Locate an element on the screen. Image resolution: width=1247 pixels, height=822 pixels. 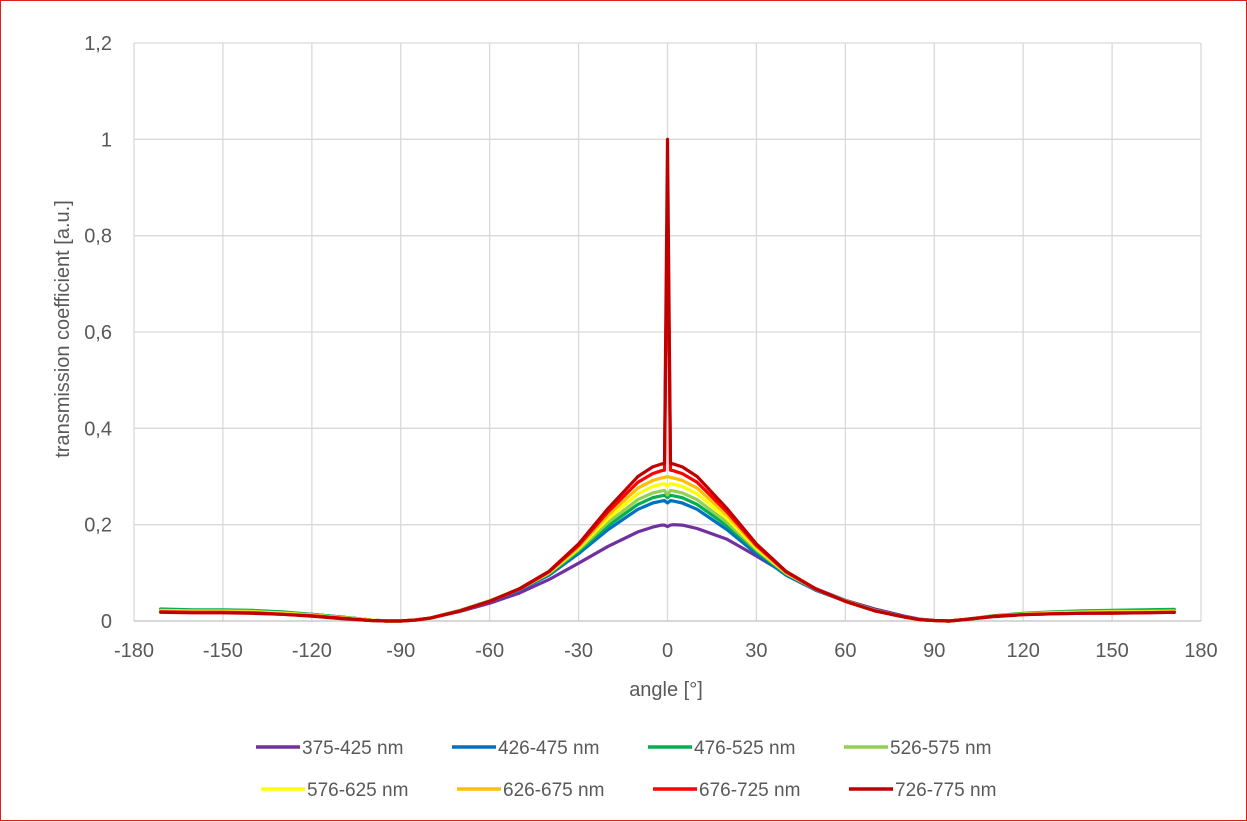
y-tick-label: 1 is located at coordinates (106, 140).